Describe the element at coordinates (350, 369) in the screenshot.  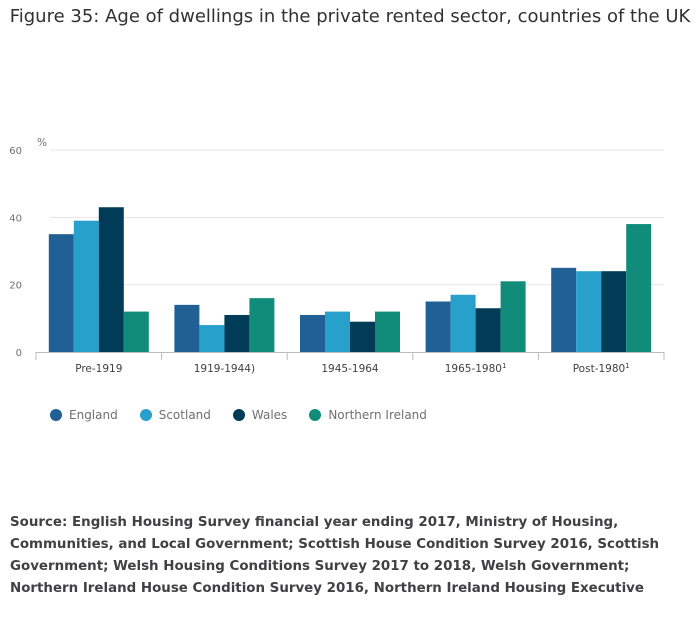
I see `x-tick-label: 1945-1964` at that location.